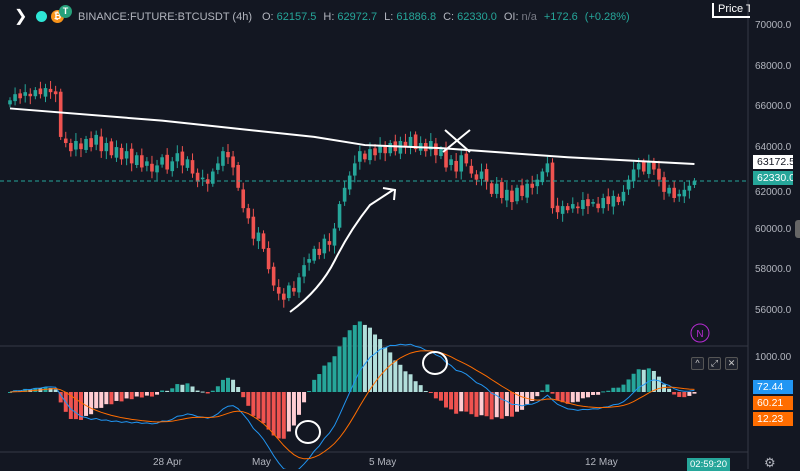 Image resolution: width=800 pixels, height=471 pixels. What do you see at coordinates (65, 11) in the screenshot?
I see `tether-icon: T` at bounding box center [65, 11].